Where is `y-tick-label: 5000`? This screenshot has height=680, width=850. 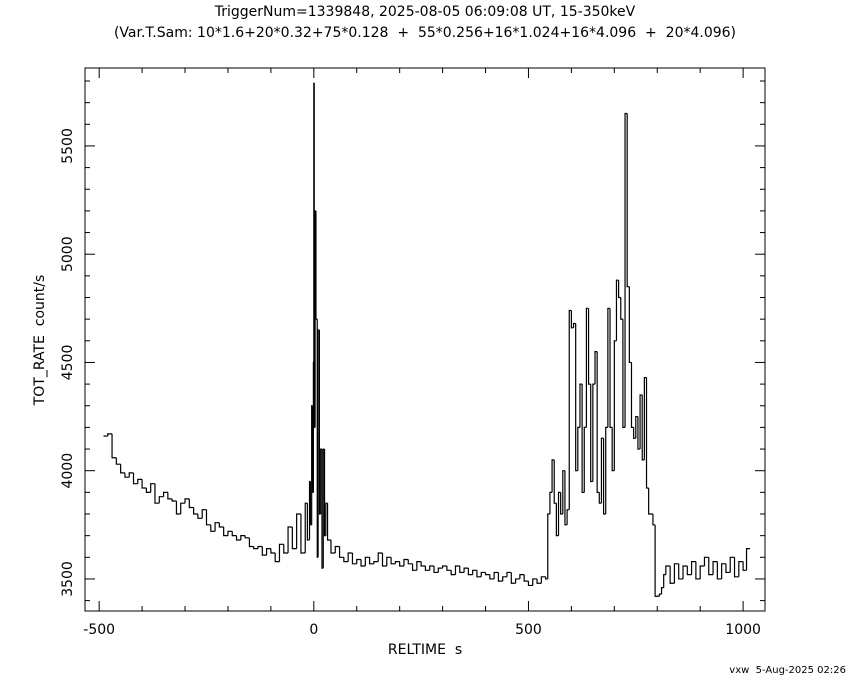
y-tick-label: 5000 is located at coordinates (68, 254).